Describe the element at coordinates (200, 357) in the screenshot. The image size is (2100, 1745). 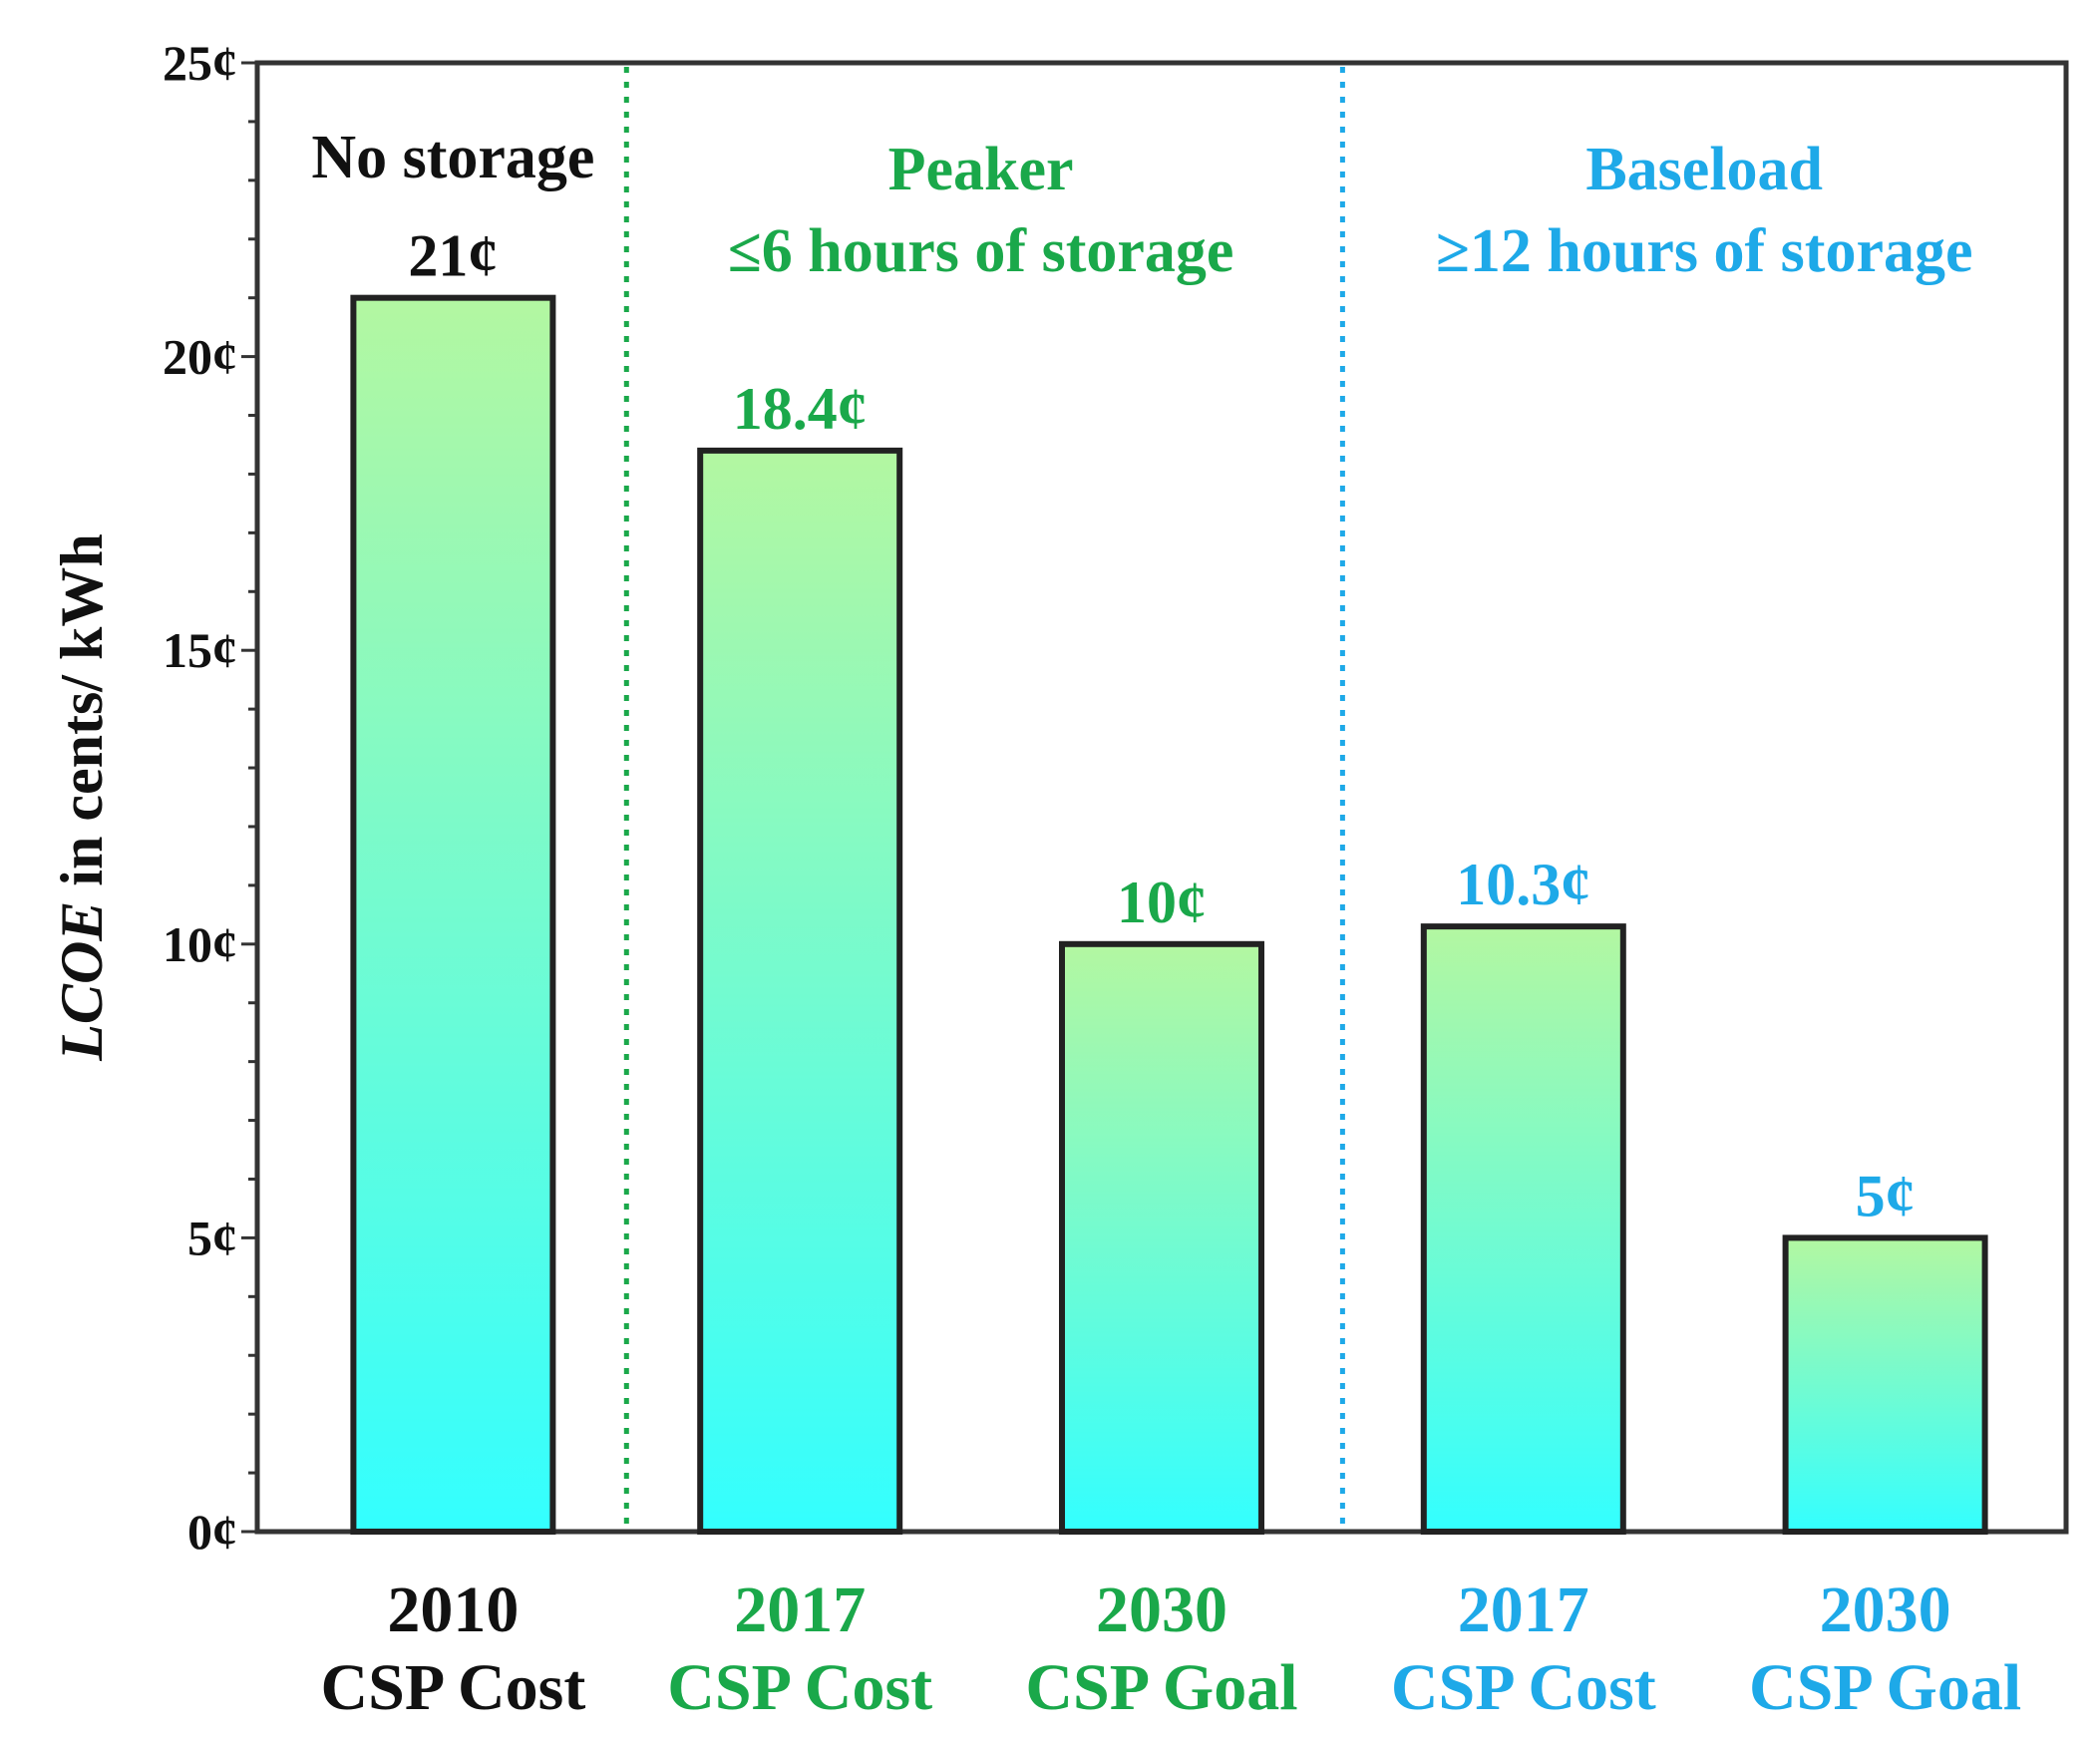
I see `y-tick-label: 20¢` at that location.